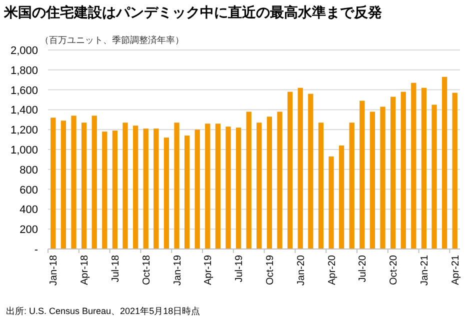 This screenshot has width=467, height=324. What do you see at coordinates (208, 270) in the screenshot?
I see `x-tick-label: Apr-19` at bounding box center [208, 270].